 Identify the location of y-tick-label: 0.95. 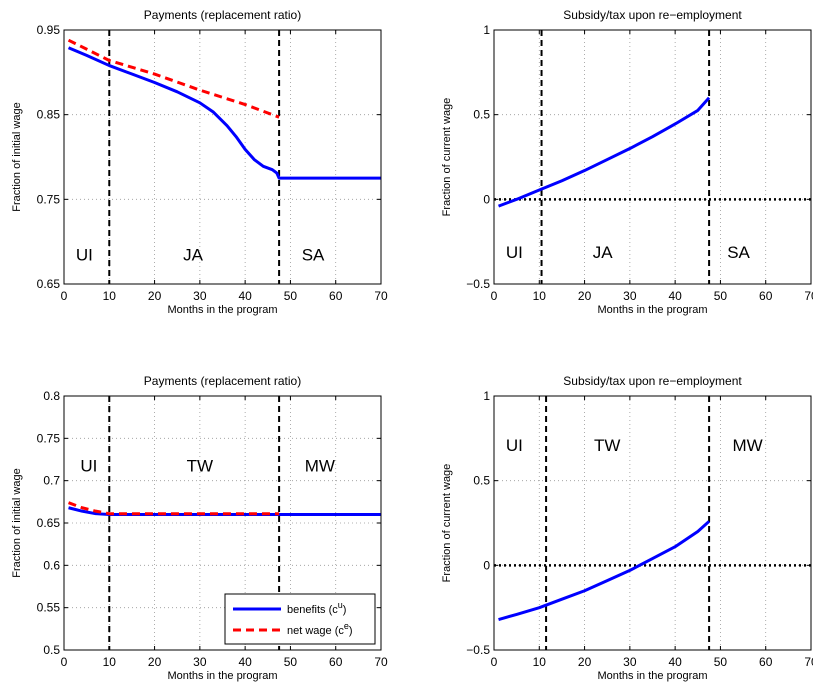
(49, 30).